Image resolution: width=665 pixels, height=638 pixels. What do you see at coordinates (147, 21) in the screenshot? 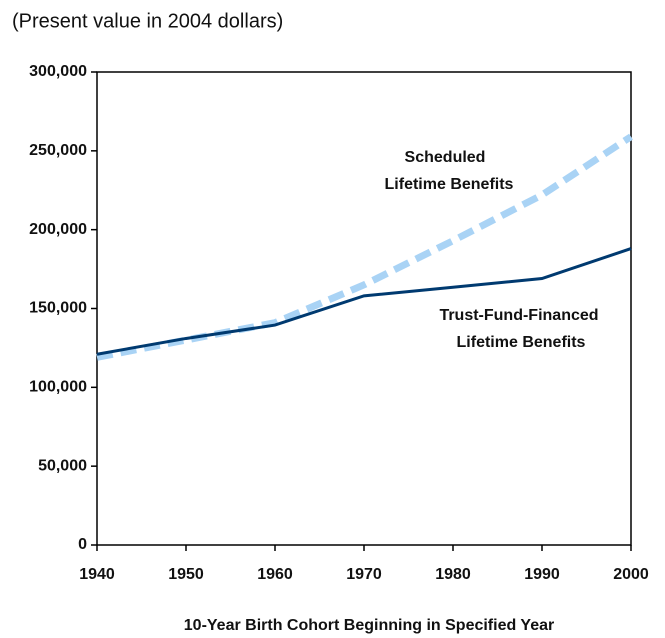
I see `chart-subtitle: (Present value in 2004 dollars)` at bounding box center [147, 21].